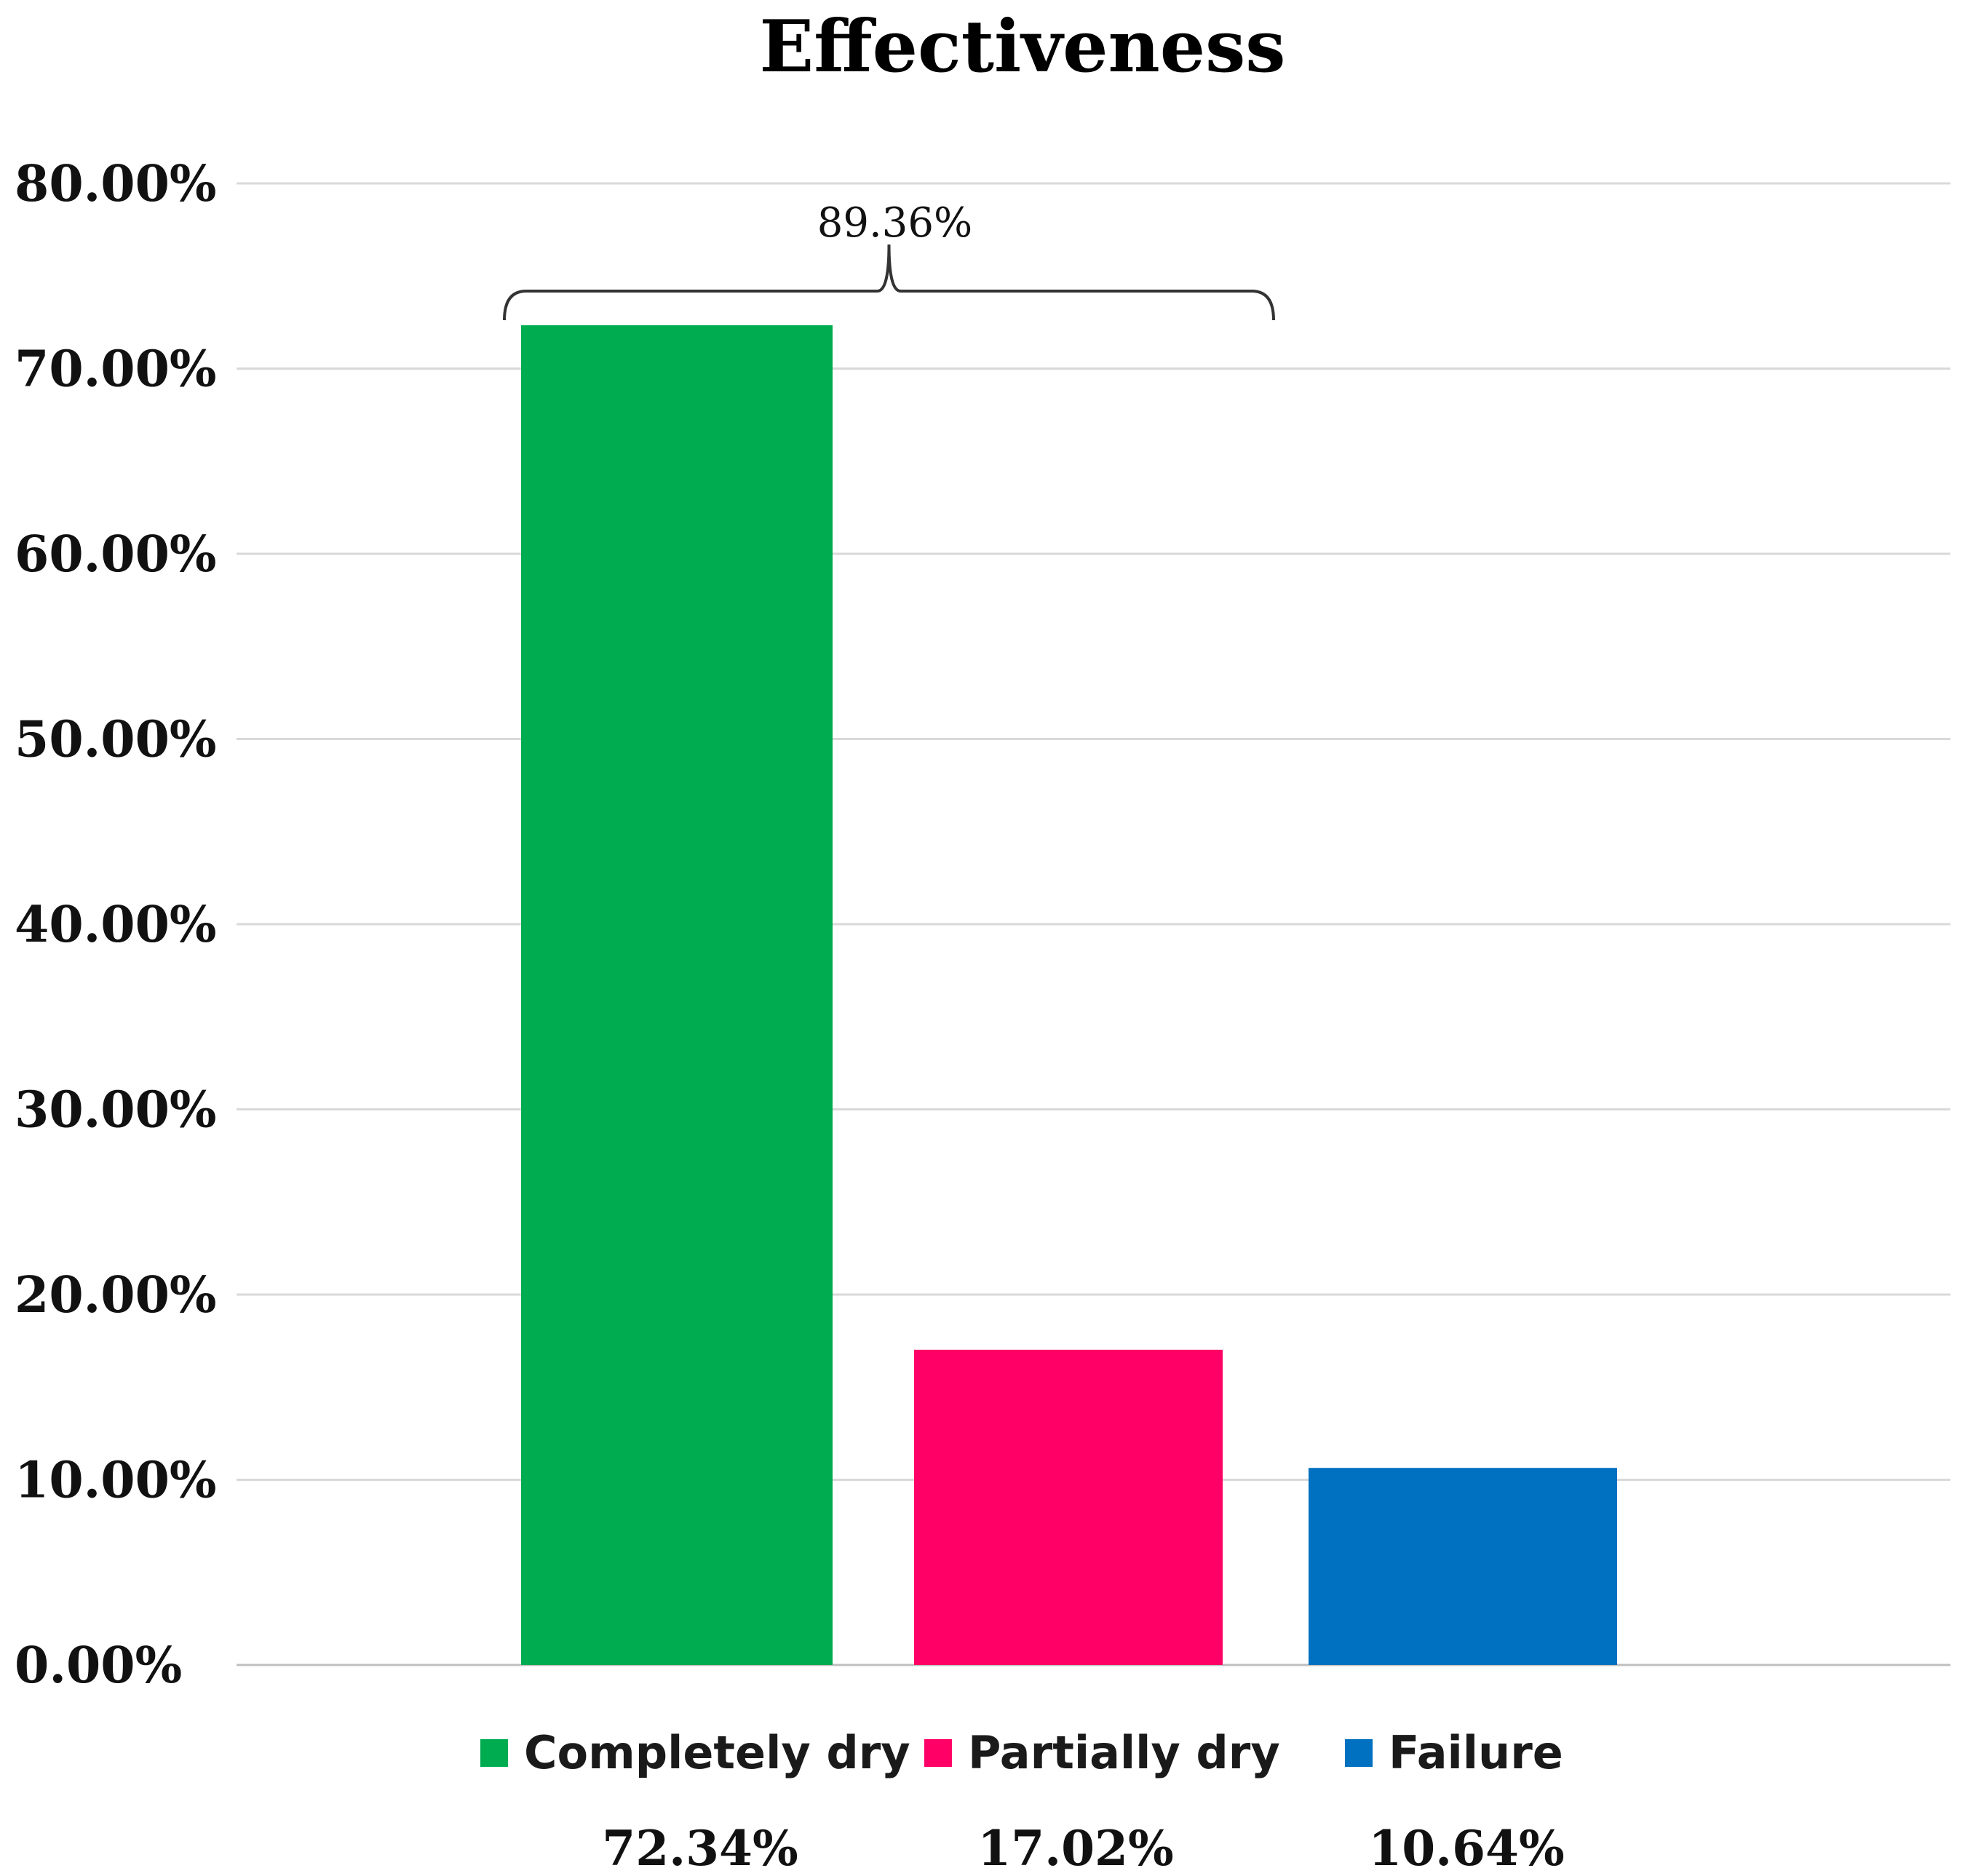 The image size is (1965, 1876). I want to click on y-tick-label: 50.00%, so click(116, 740).